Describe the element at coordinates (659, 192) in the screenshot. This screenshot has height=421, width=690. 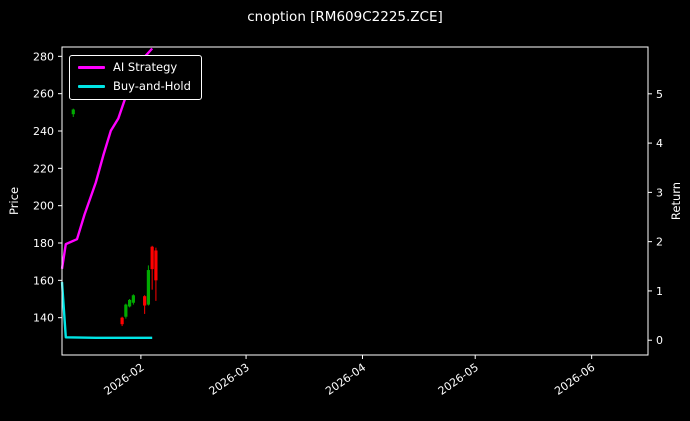
I see `y-right-tick-label: 3` at that location.